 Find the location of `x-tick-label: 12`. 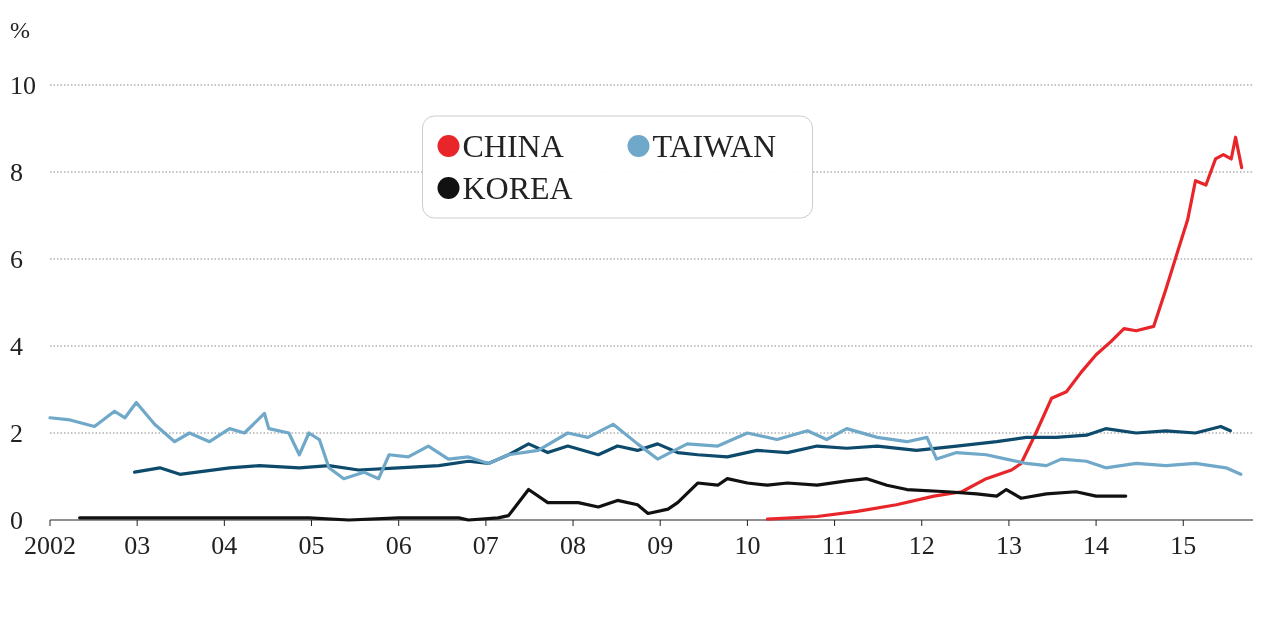

x-tick-label: 12 is located at coordinates (921, 545).